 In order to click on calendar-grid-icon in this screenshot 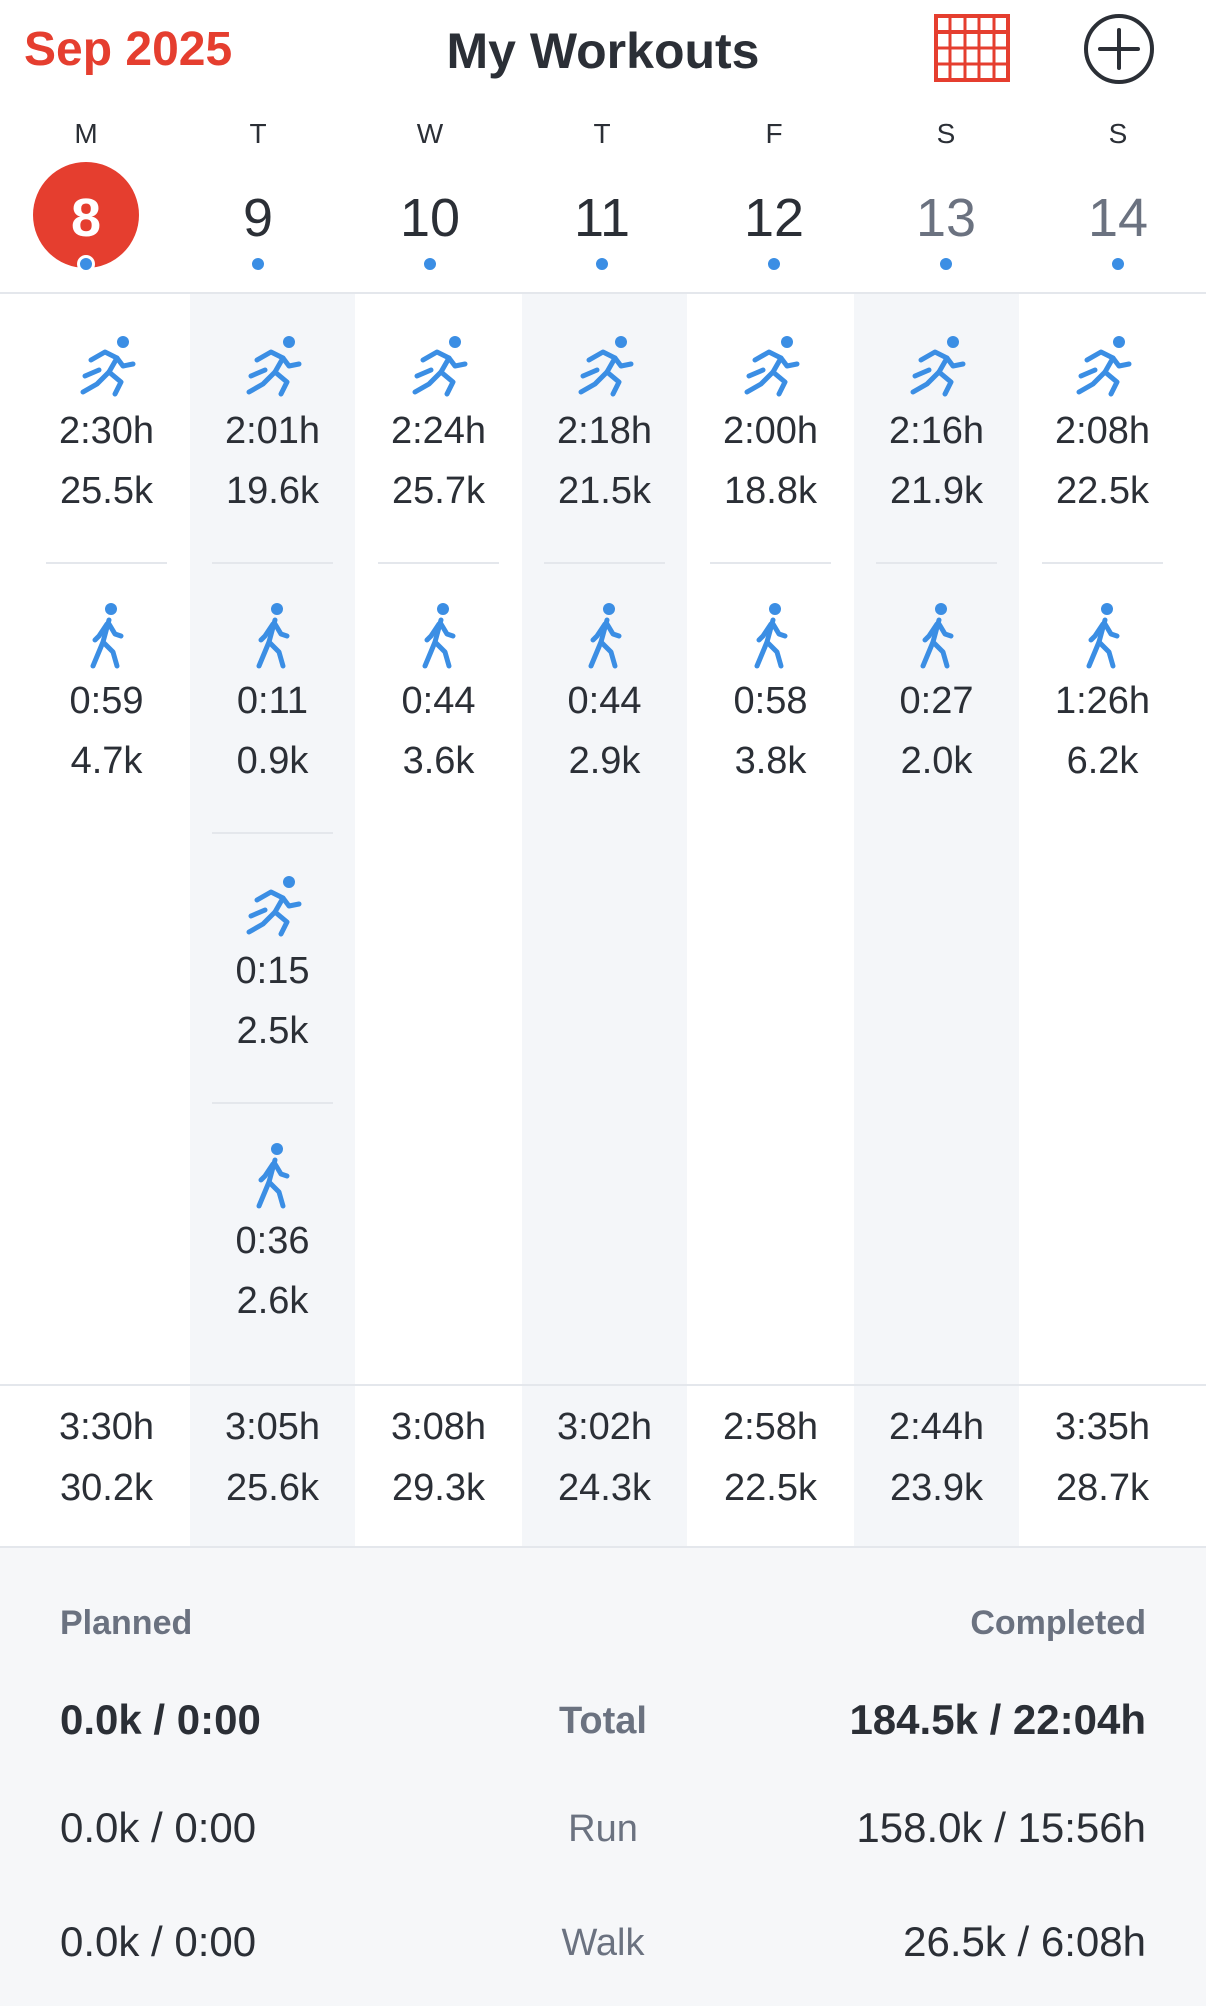, I will do `click(972, 48)`.